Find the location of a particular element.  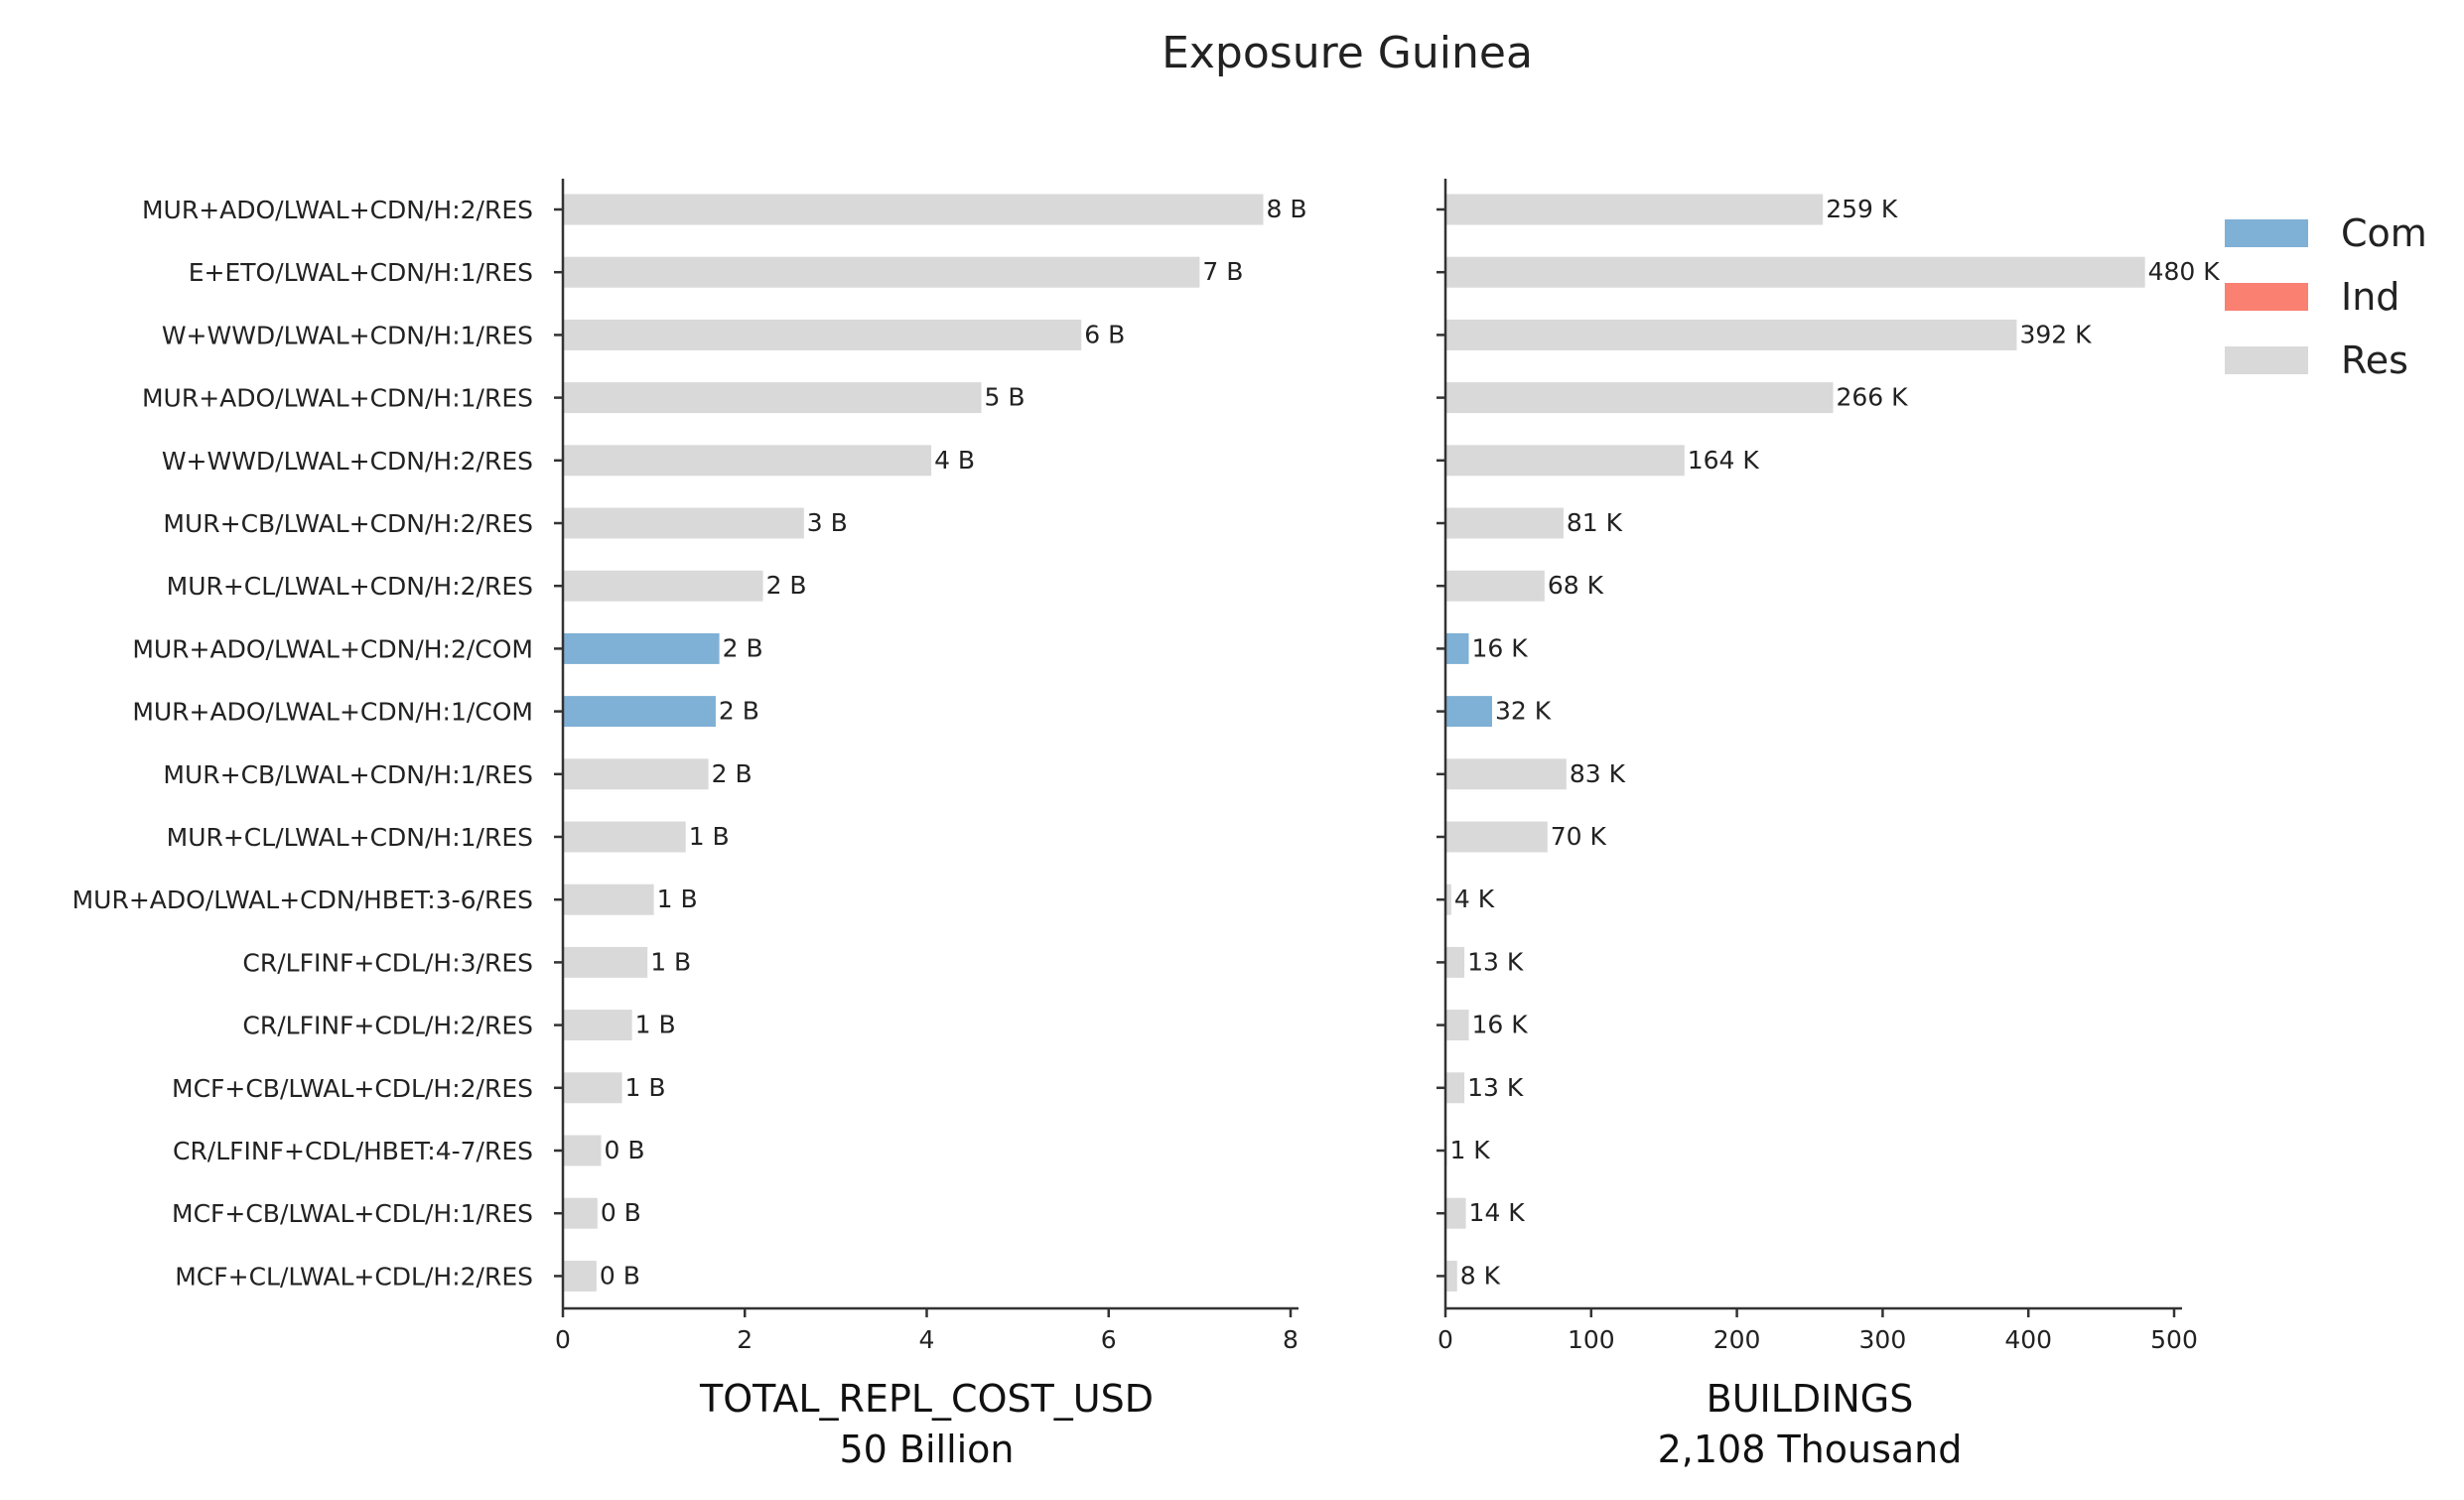

legend-label-res: Res is located at coordinates (2374, 361).